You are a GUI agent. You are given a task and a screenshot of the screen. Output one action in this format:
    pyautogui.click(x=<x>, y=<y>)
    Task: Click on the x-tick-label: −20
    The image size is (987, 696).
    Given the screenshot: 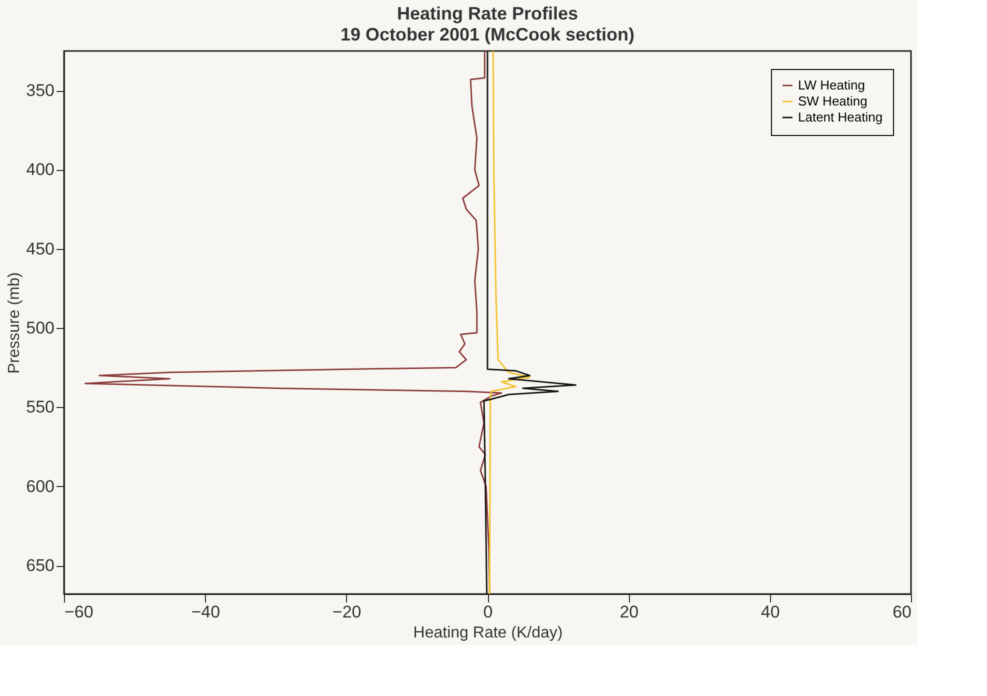 What is the action you would take?
    pyautogui.click(x=347, y=612)
    